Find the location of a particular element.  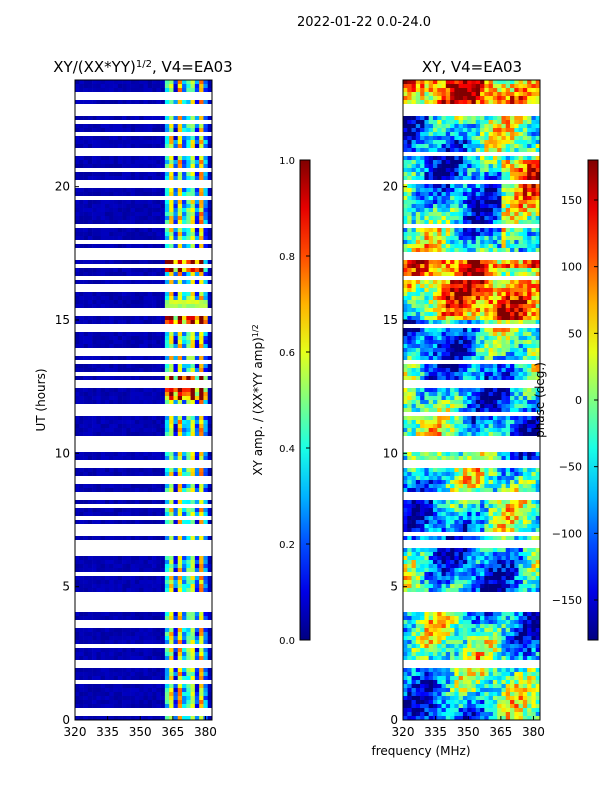

amplitude-title: XY/(XX*YY)1/2, V4=EA03 is located at coordinates (142, 67).